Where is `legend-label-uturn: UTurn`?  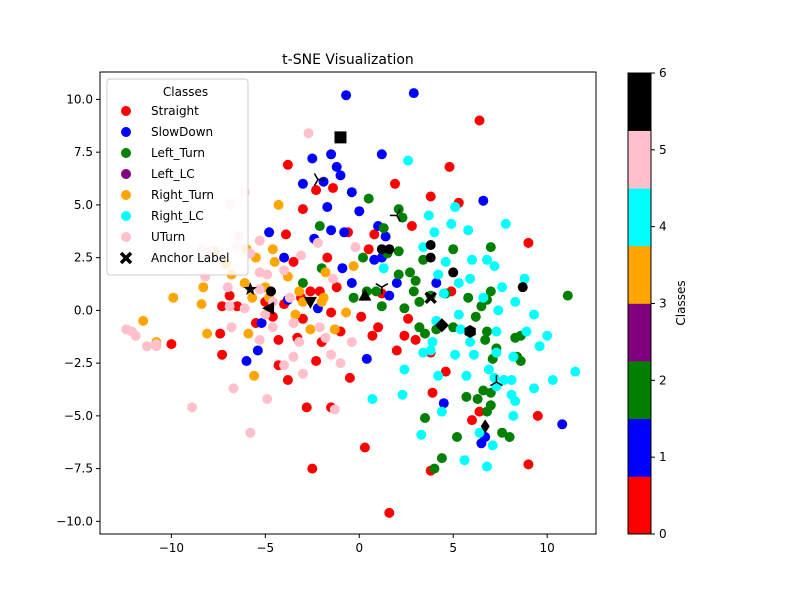 legend-label-uturn: UTurn is located at coordinates (168, 237).